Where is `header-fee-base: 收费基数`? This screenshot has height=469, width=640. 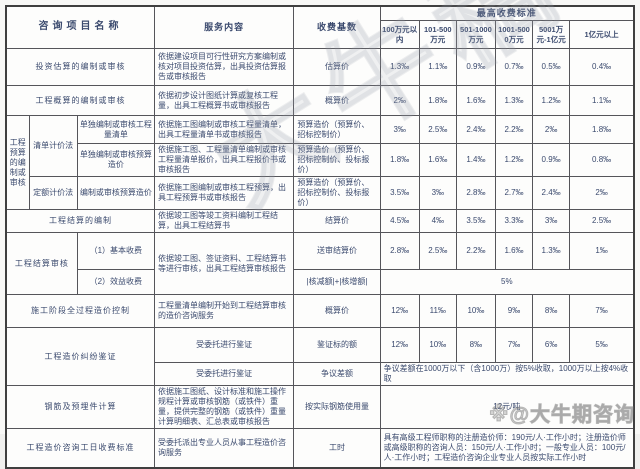
header-fee-base: 收费基数 is located at coordinates (337, 27).